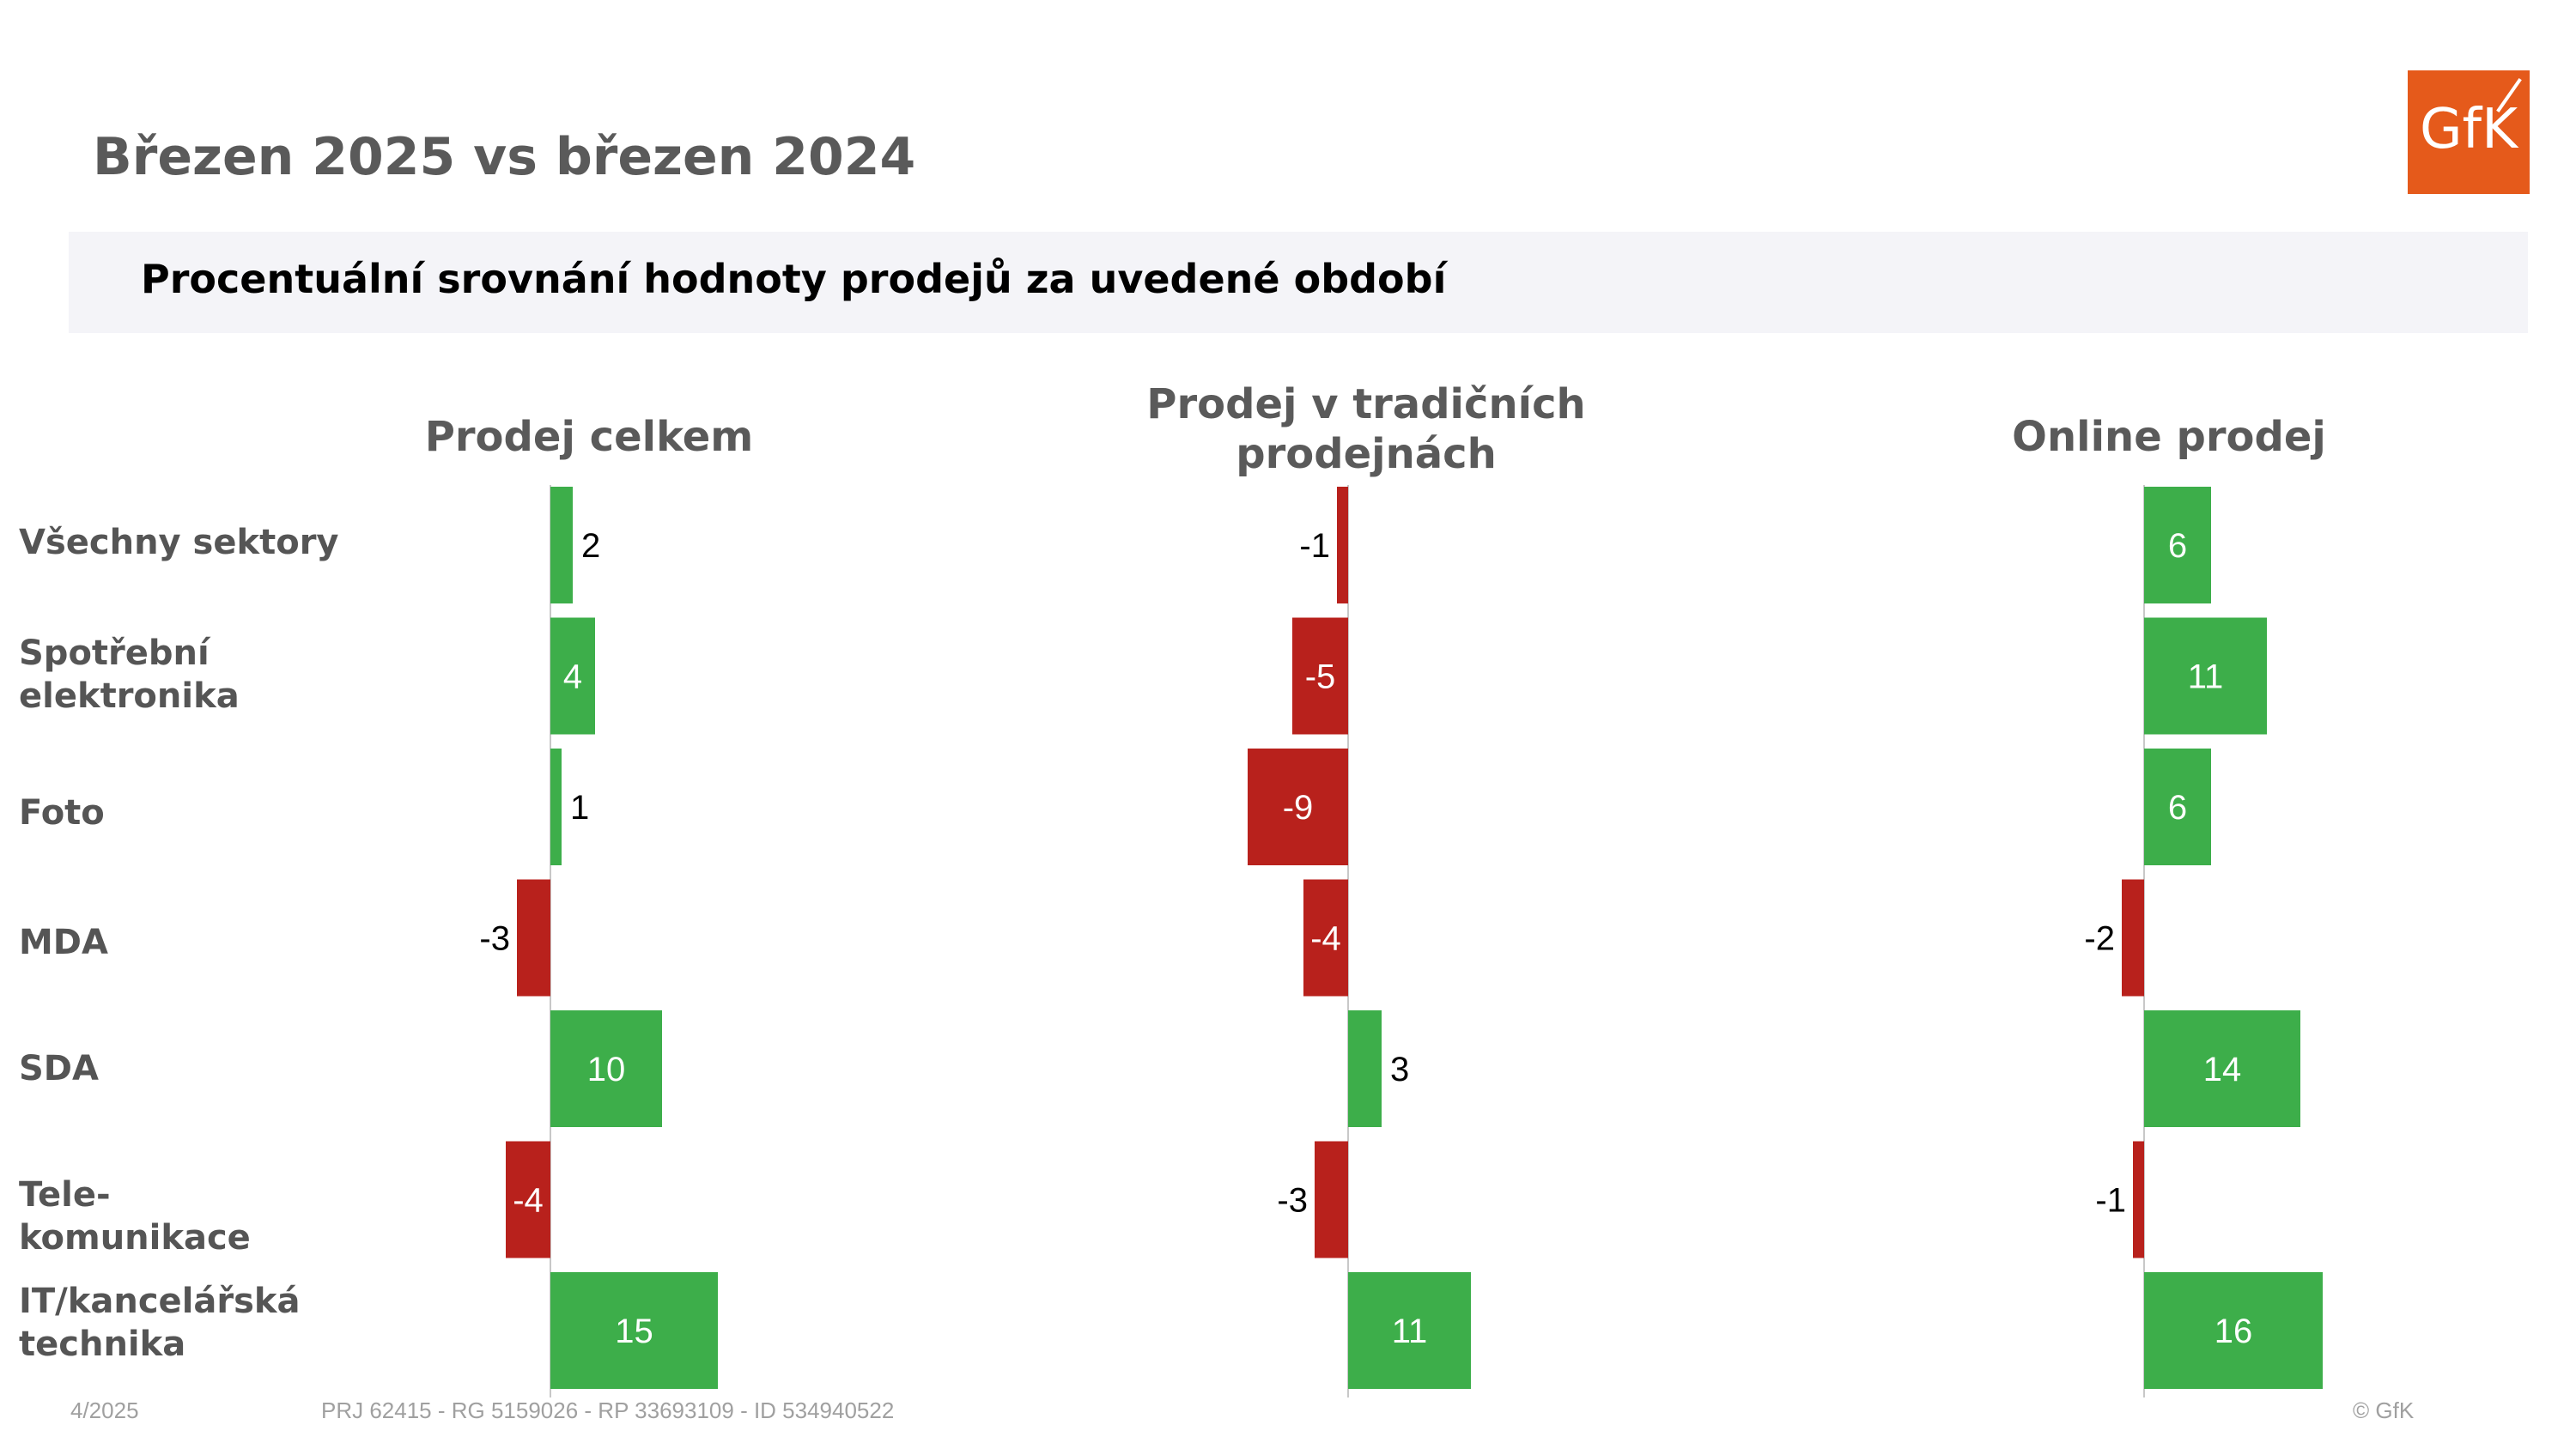  What do you see at coordinates (505, 157) in the screenshot?
I see `page-title: Březen 2025 vs březen 2024` at bounding box center [505, 157].